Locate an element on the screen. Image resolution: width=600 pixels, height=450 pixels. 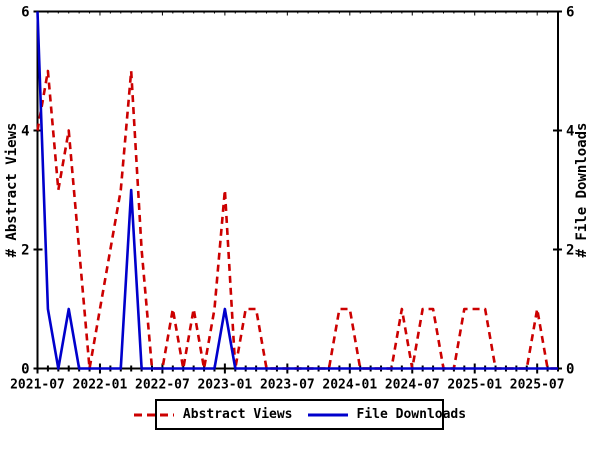
file-downloads-line-sample is located at coordinates (327, 414).